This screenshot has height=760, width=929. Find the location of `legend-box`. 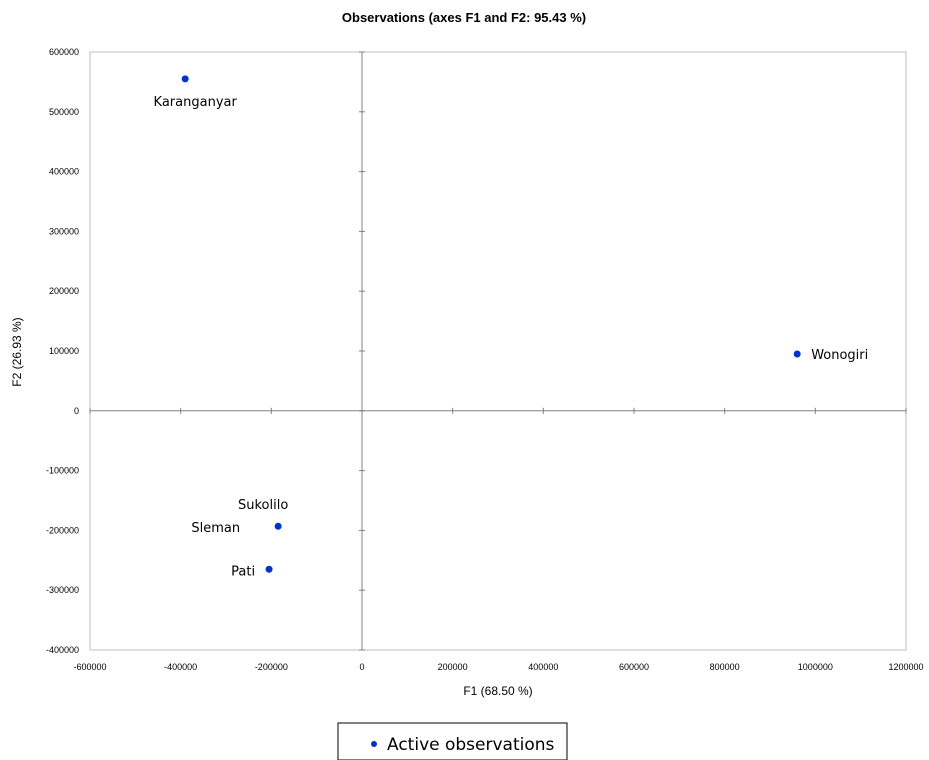

legend-box is located at coordinates (452, 741).